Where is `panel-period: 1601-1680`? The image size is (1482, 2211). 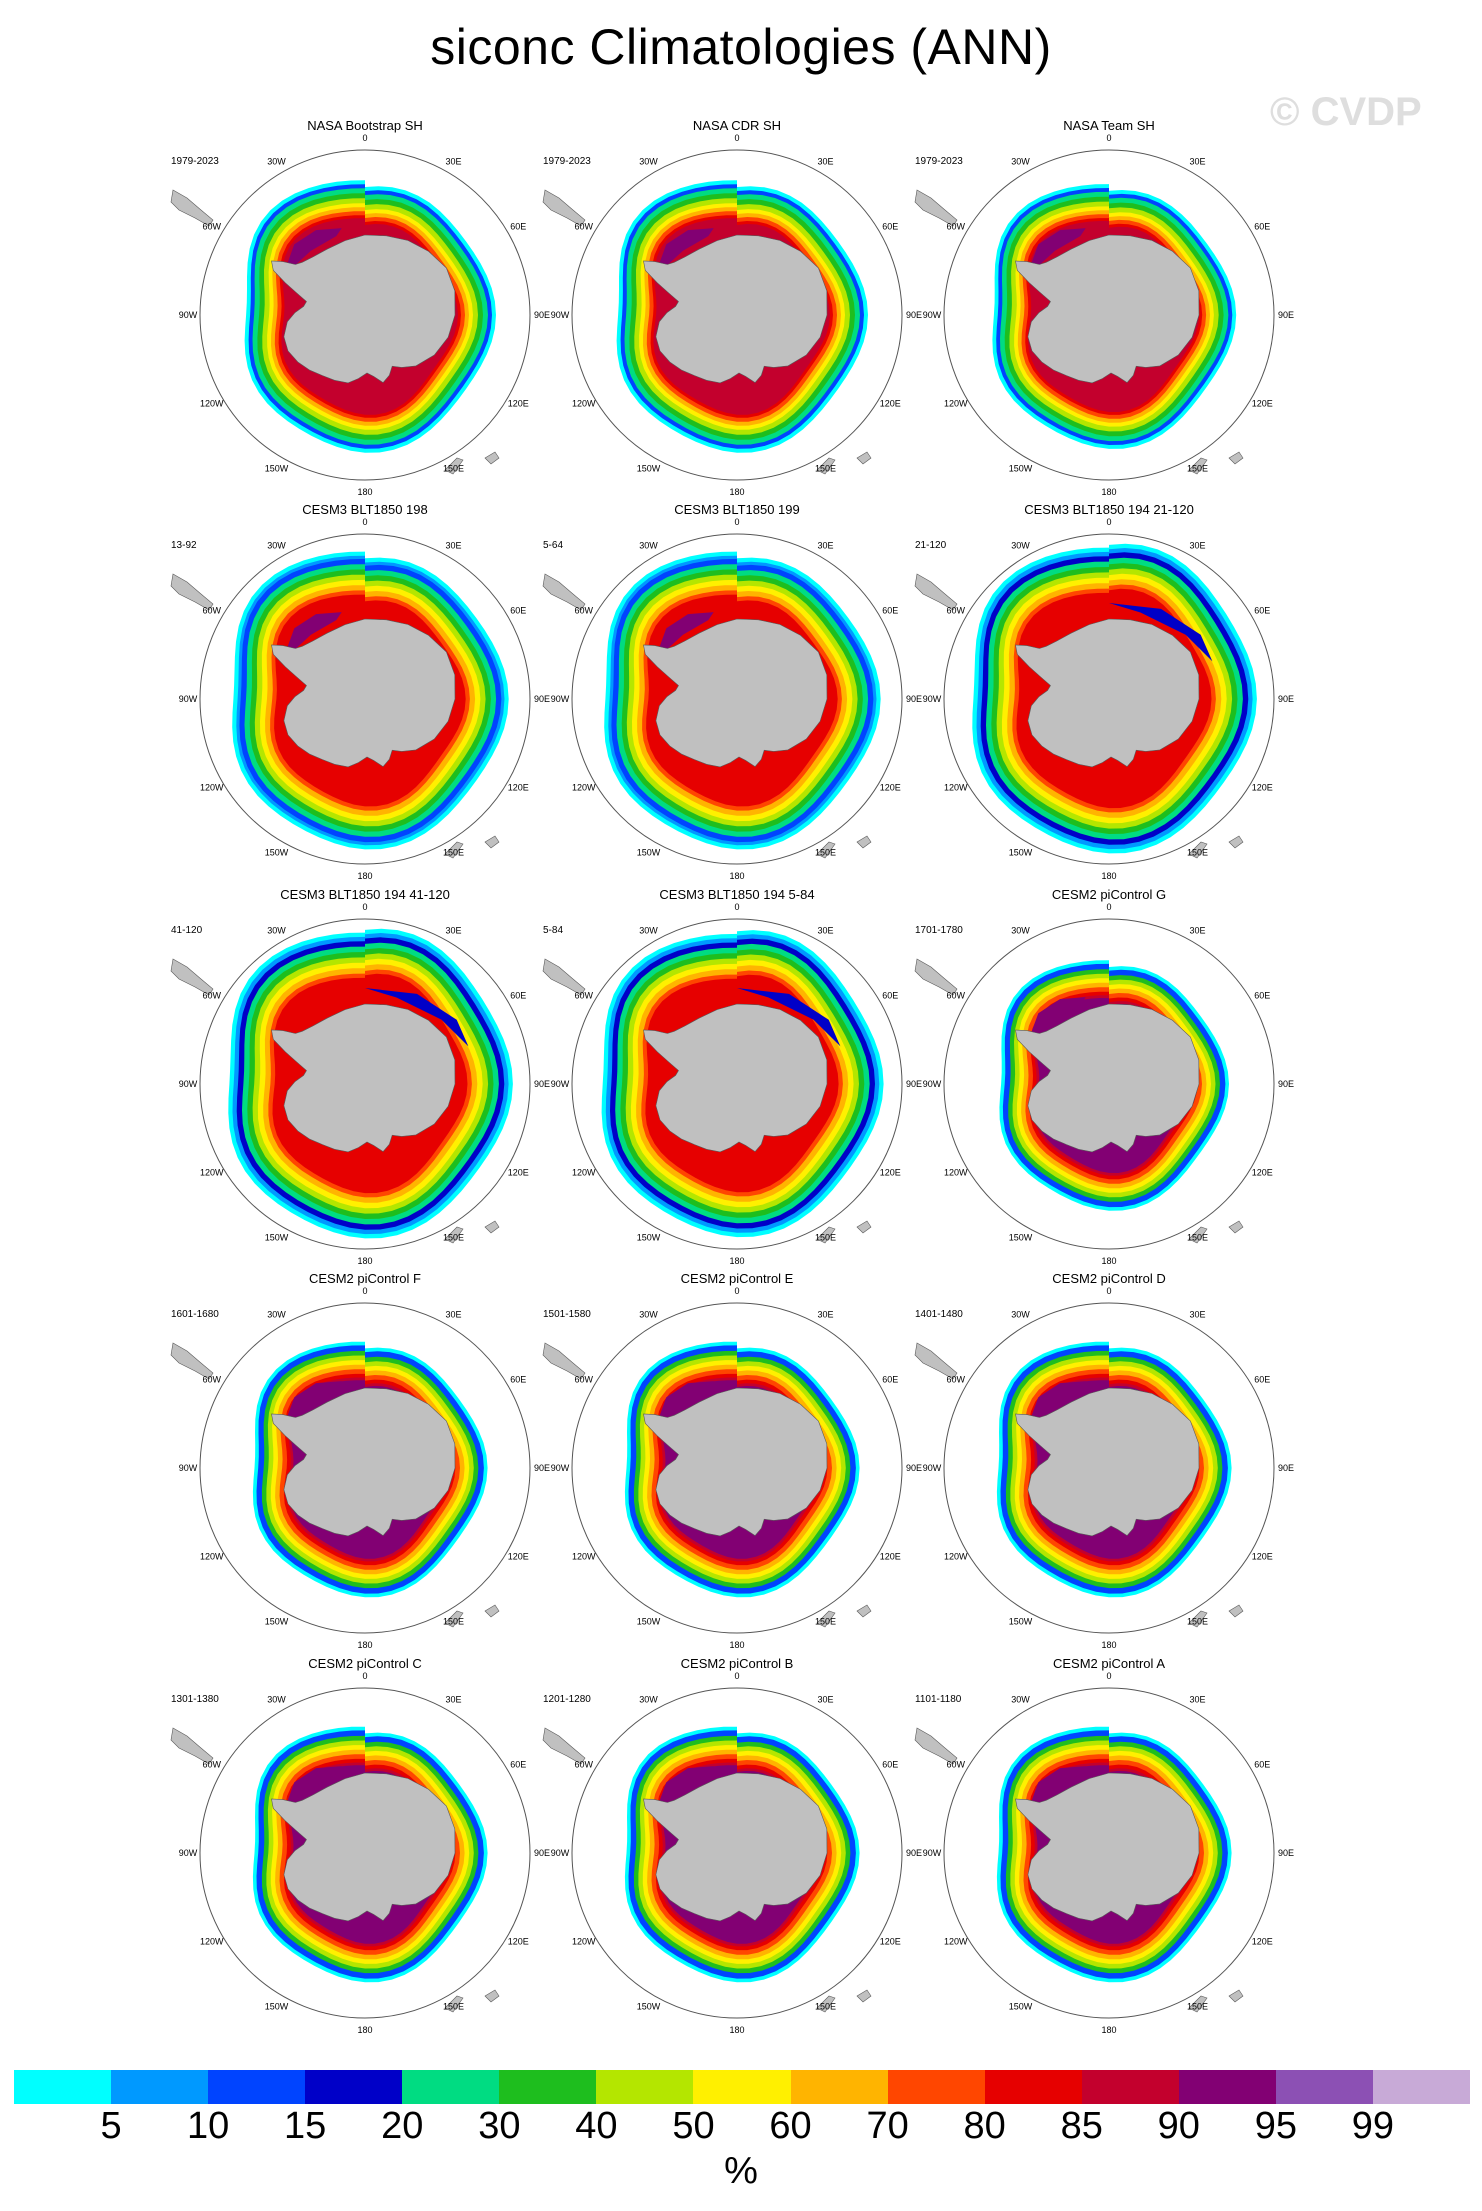
panel-period: 1601-1680 is located at coordinates (195, 1314).